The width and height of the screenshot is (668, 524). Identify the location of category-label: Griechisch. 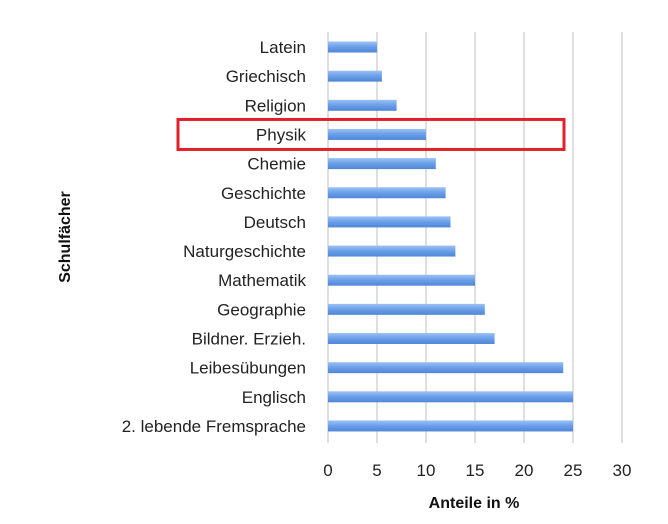
(266, 76).